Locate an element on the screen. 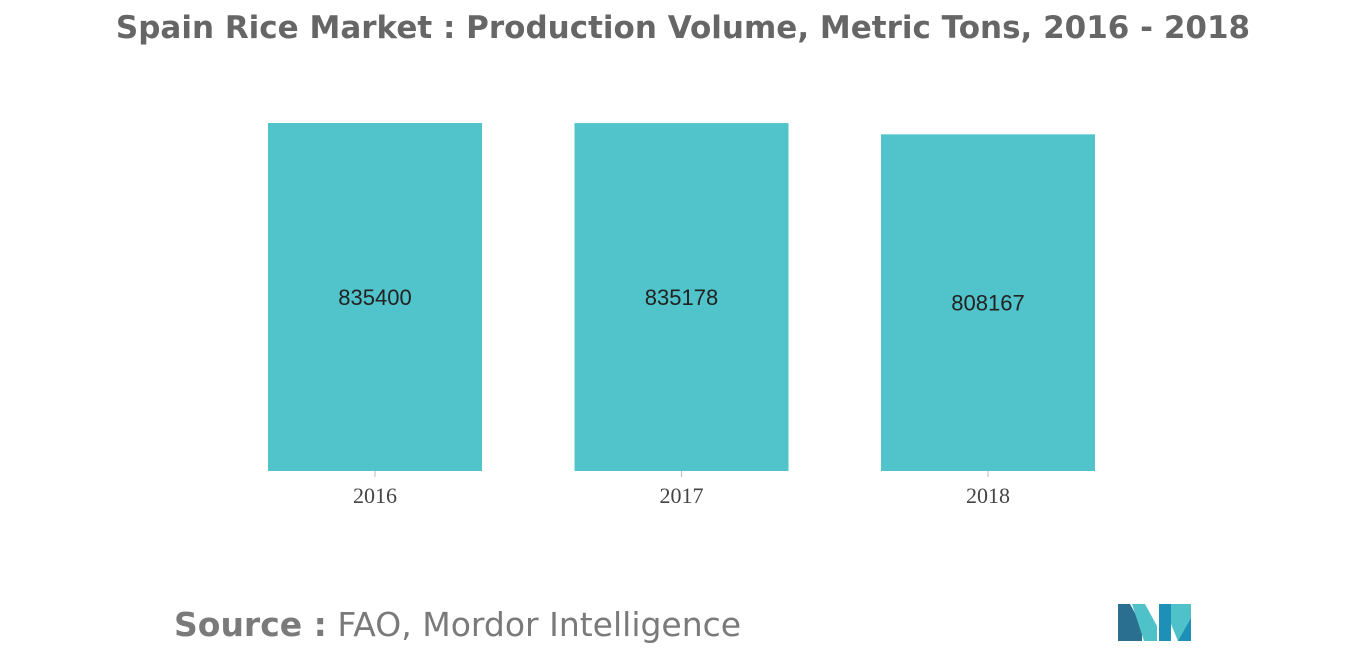  bar-2018 is located at coordinates (988, 302).